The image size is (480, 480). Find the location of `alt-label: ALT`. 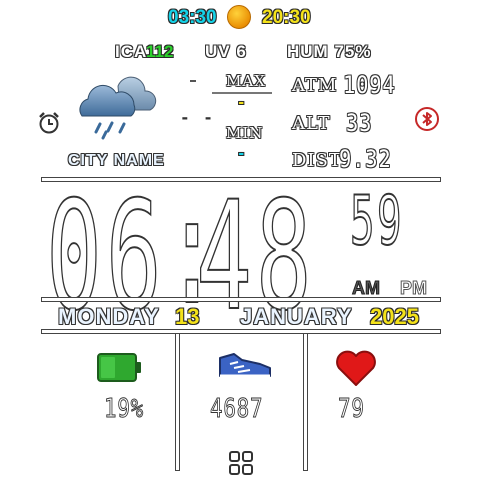

alt-label: ALT is located at coordinates (311, 123).